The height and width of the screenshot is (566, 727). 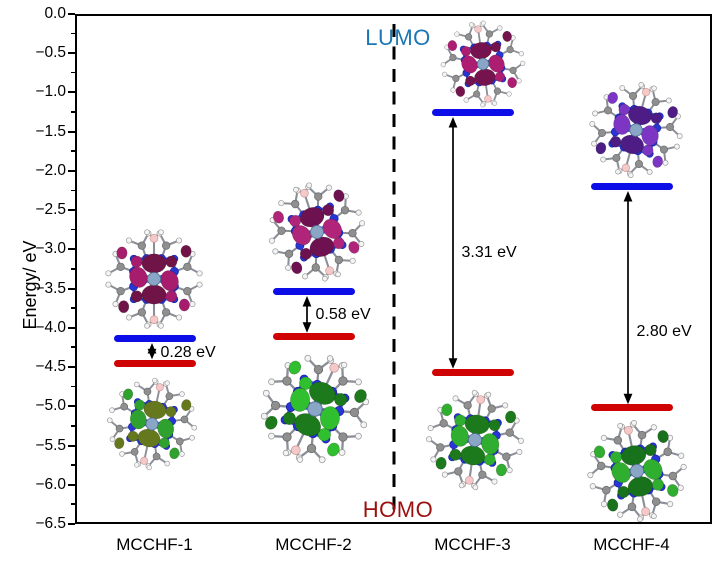 What do you see at coordinates (50, 484) in the screenshot?
I see `y-axis-tick-label: −6.0` at bounding box center [50, 484].